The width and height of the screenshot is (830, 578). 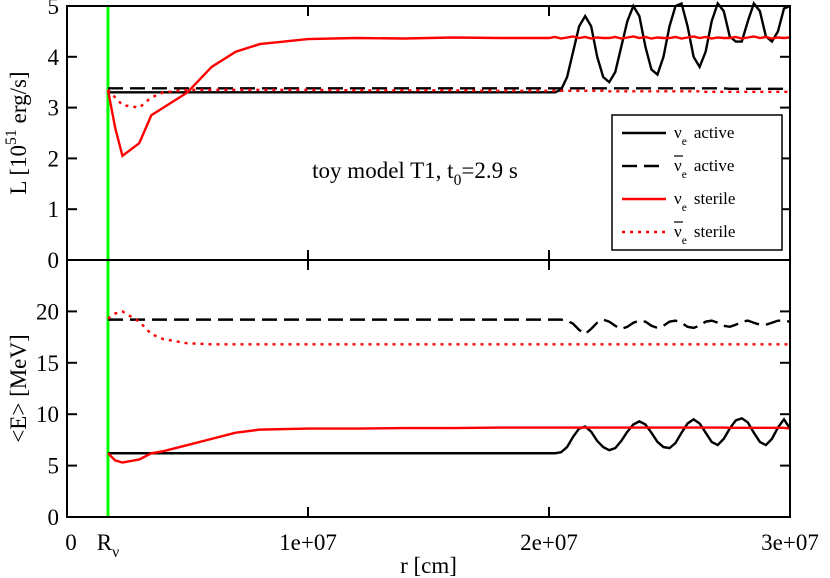 What do you see at coordinates (71, 542) in the screenshot?
I see `x-tick-label: 0` at bounding box center [71, 542].